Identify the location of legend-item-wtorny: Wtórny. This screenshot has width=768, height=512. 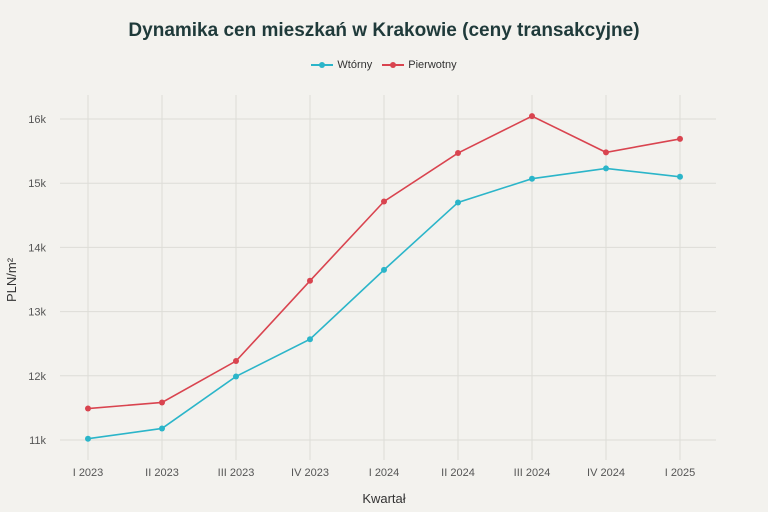
(341, 65).